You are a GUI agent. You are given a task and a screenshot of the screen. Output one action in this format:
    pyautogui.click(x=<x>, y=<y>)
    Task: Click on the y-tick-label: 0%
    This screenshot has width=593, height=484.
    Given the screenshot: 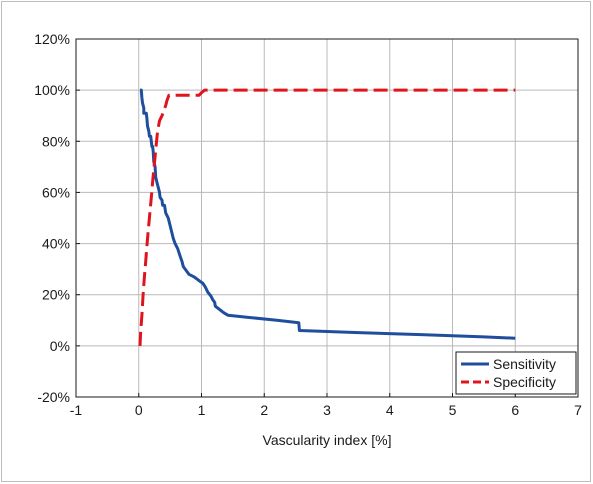 What is the action you would take?
    pyautogui.click(x=60, y=346)
    